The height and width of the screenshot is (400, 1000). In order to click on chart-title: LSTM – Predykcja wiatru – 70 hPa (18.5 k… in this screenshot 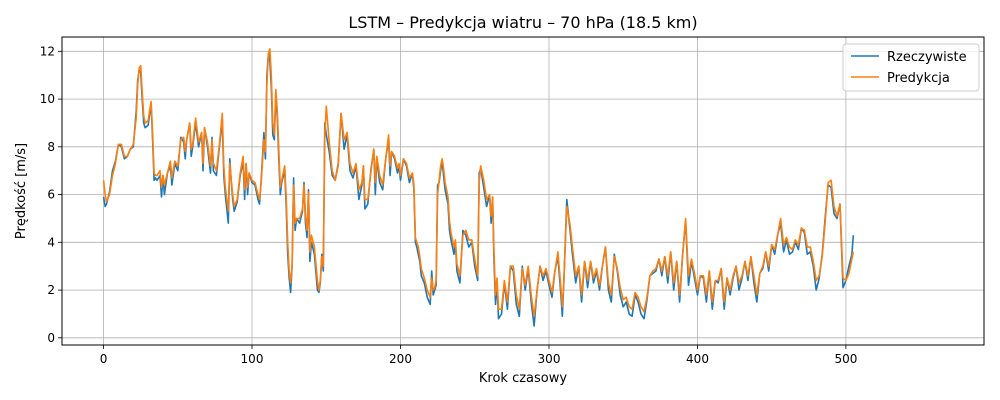, I will do `click(522, 22)`.